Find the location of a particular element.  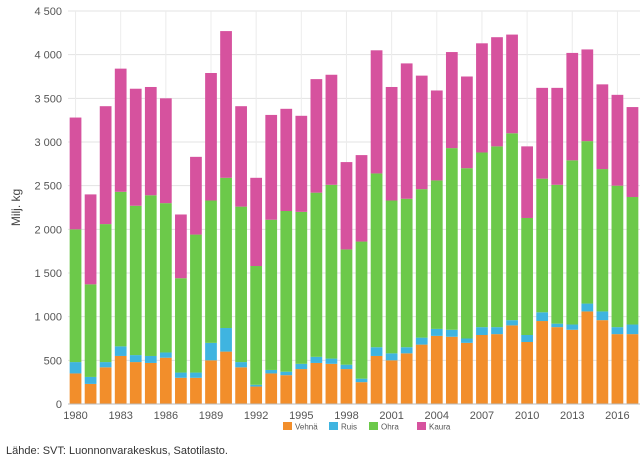

legend-label: Vehnä is located at coordinates (306, 427).